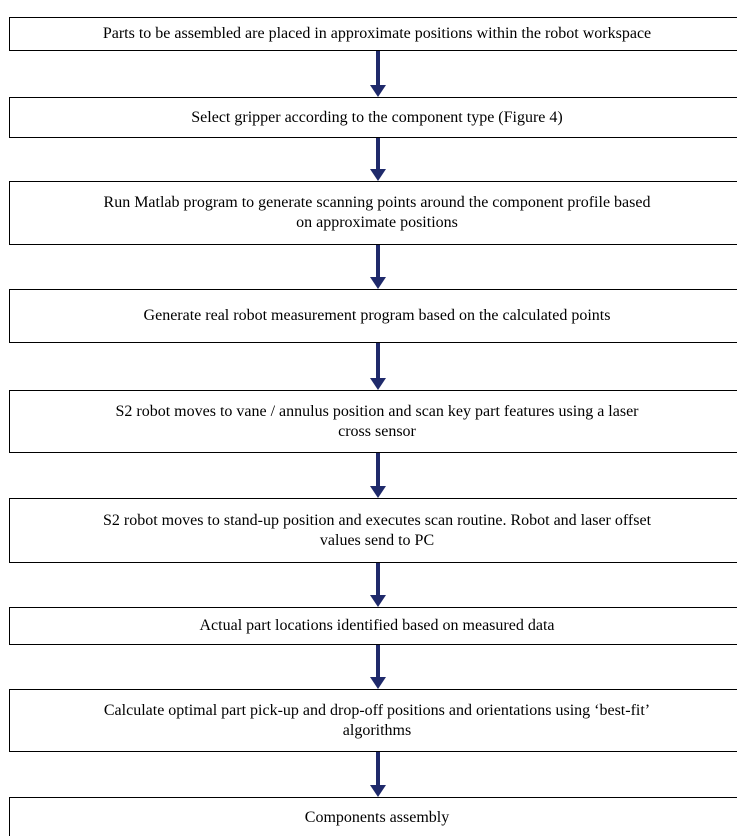 The width and height of the screenshot is (737, 836). I want to click on box-text: values send to PC, so click(377, 540).